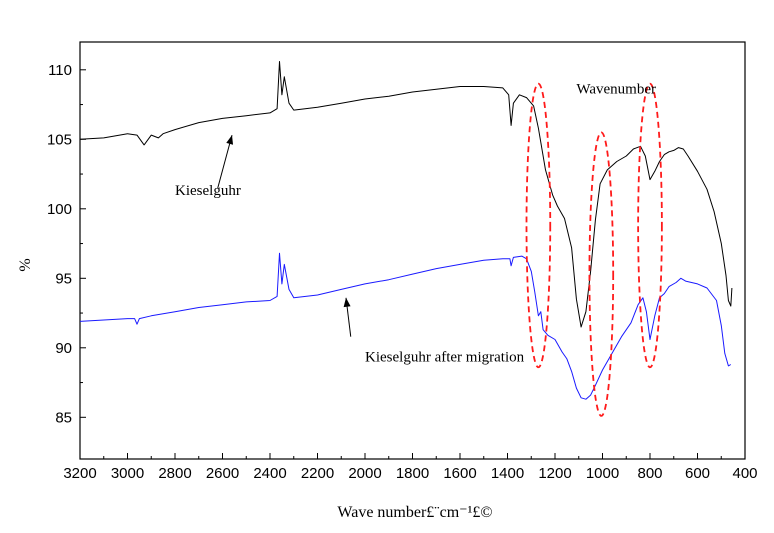 The width and height of the screenshot is (774, 533). I want to click on x-tick-label: 2200, so click(317, 473).